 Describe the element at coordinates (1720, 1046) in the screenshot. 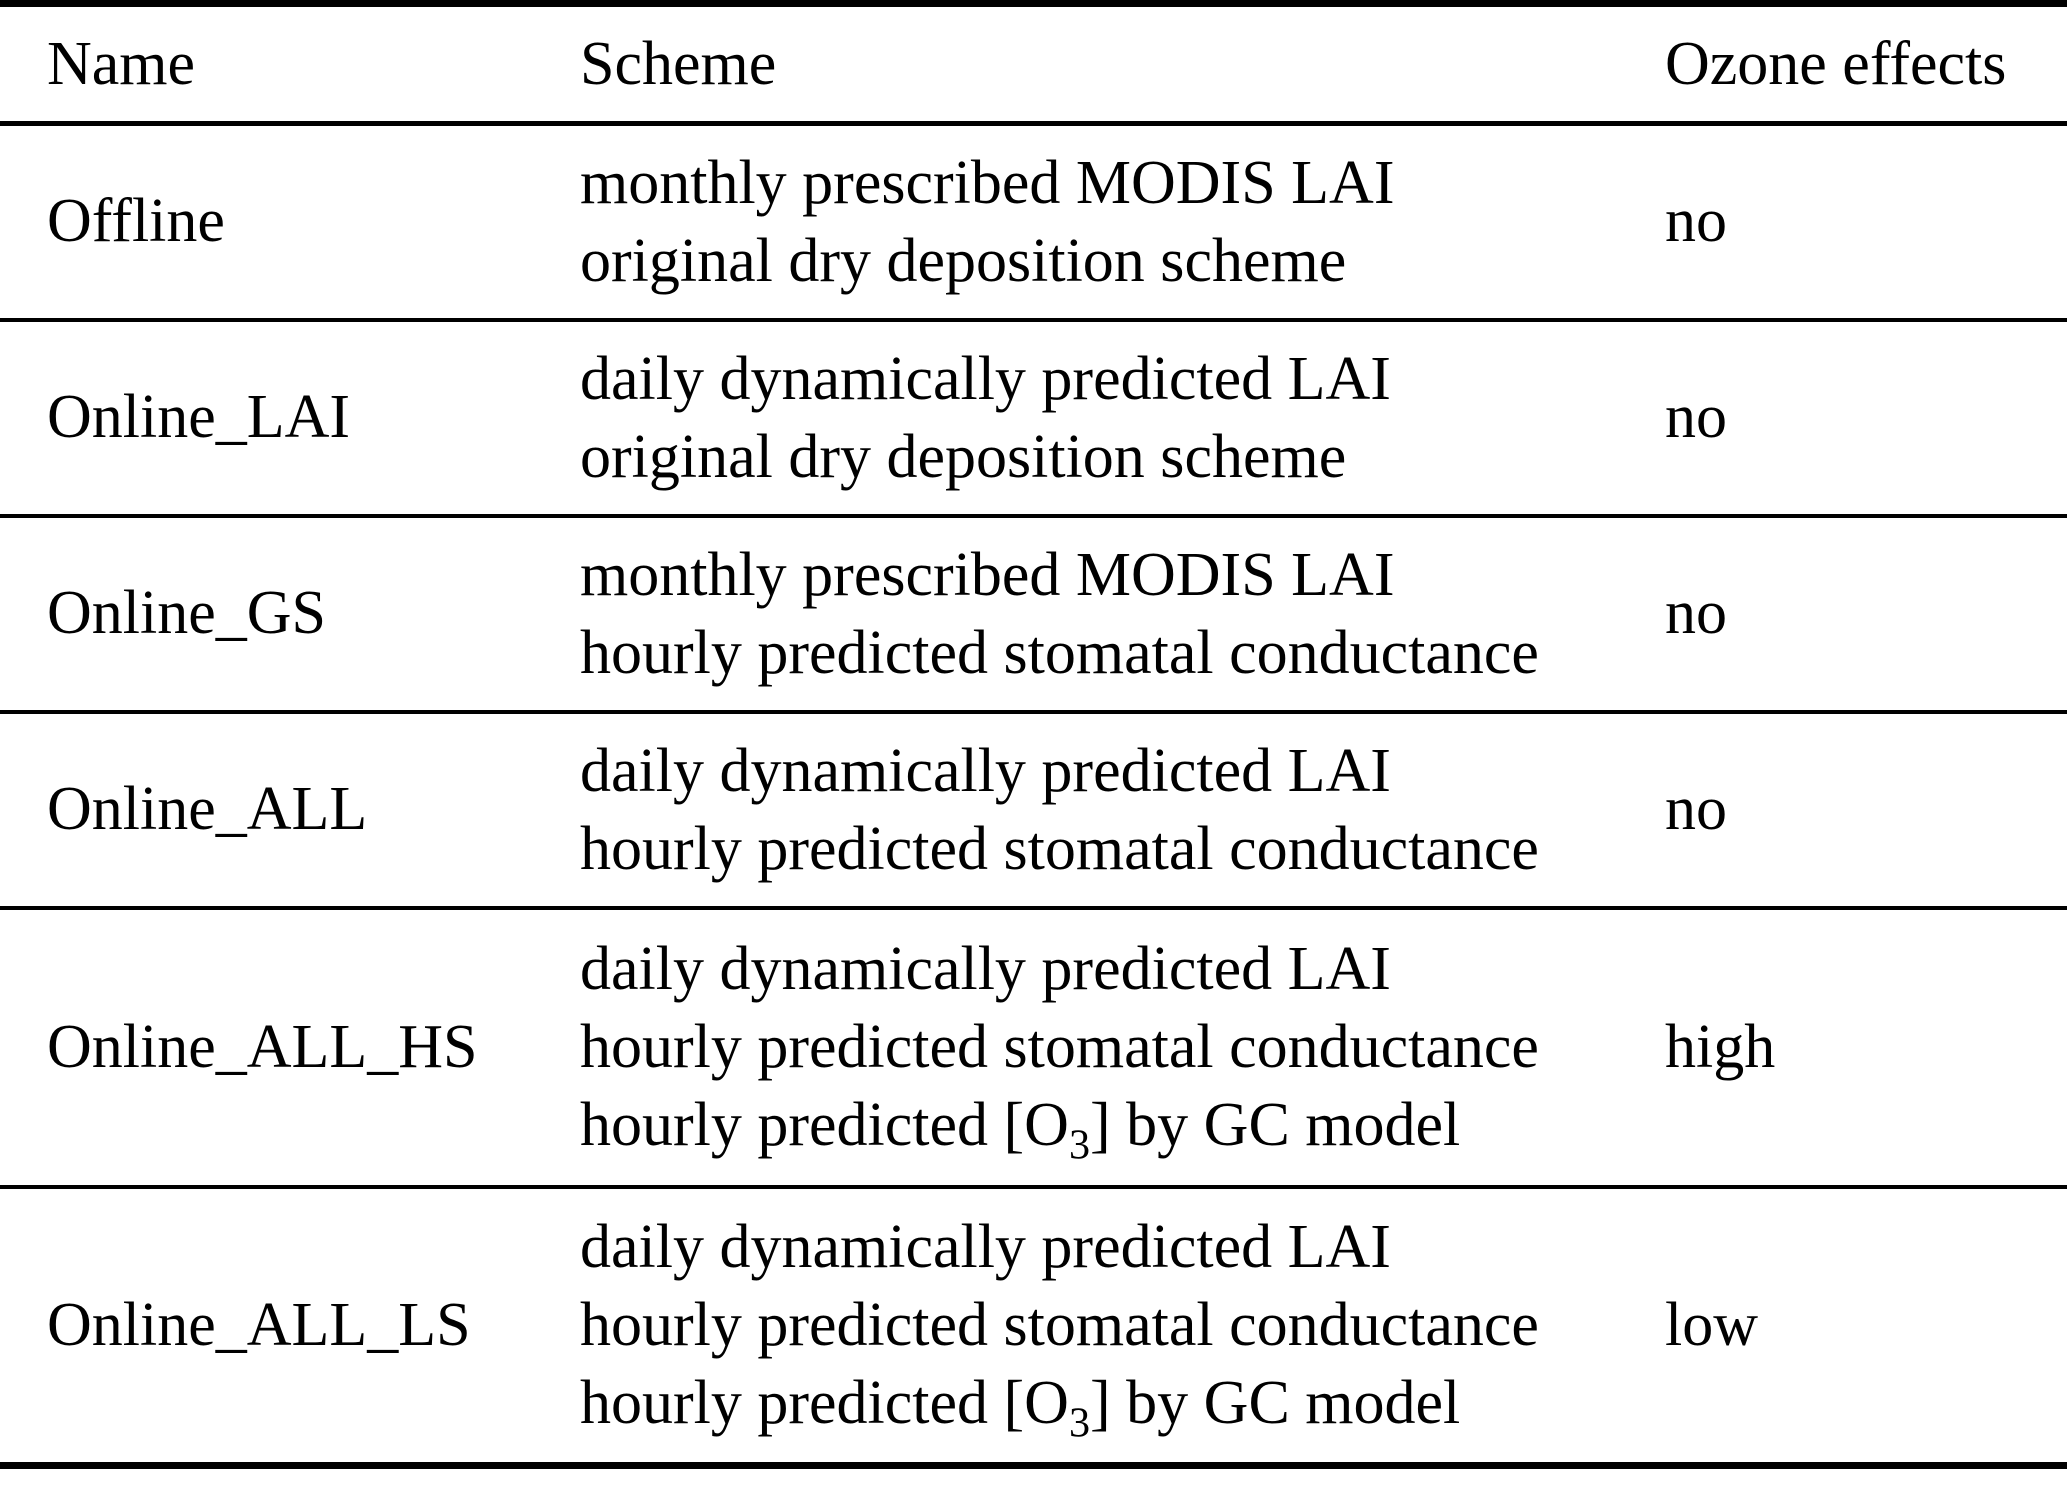

I see `ozone-effect-value: high` at that location.